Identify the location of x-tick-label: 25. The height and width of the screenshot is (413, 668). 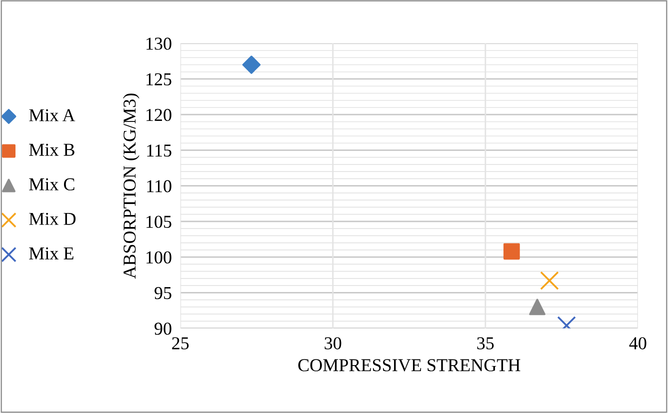
(180, 343).